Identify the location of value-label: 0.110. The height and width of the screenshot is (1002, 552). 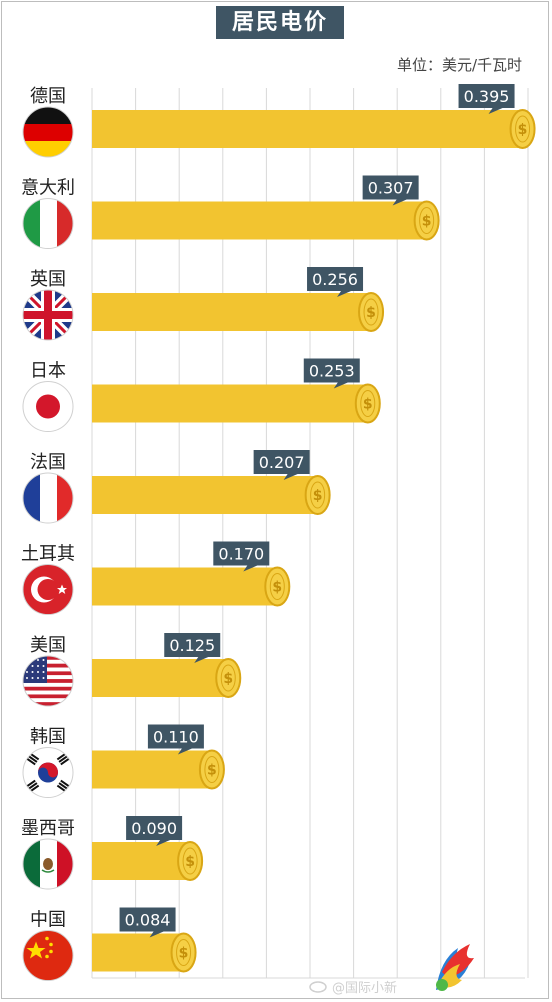
(175, 739).